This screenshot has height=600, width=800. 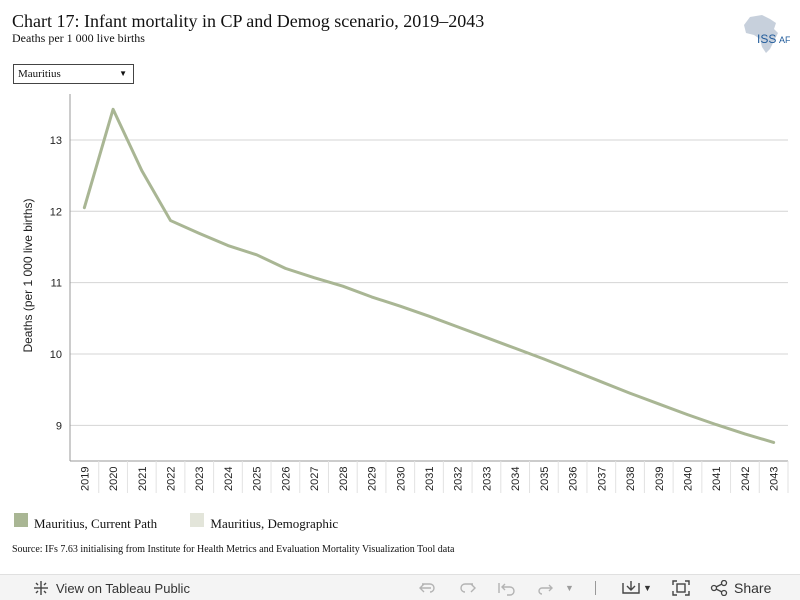 I want to click on y-tick-label: 10, so click(x=56, y=355).